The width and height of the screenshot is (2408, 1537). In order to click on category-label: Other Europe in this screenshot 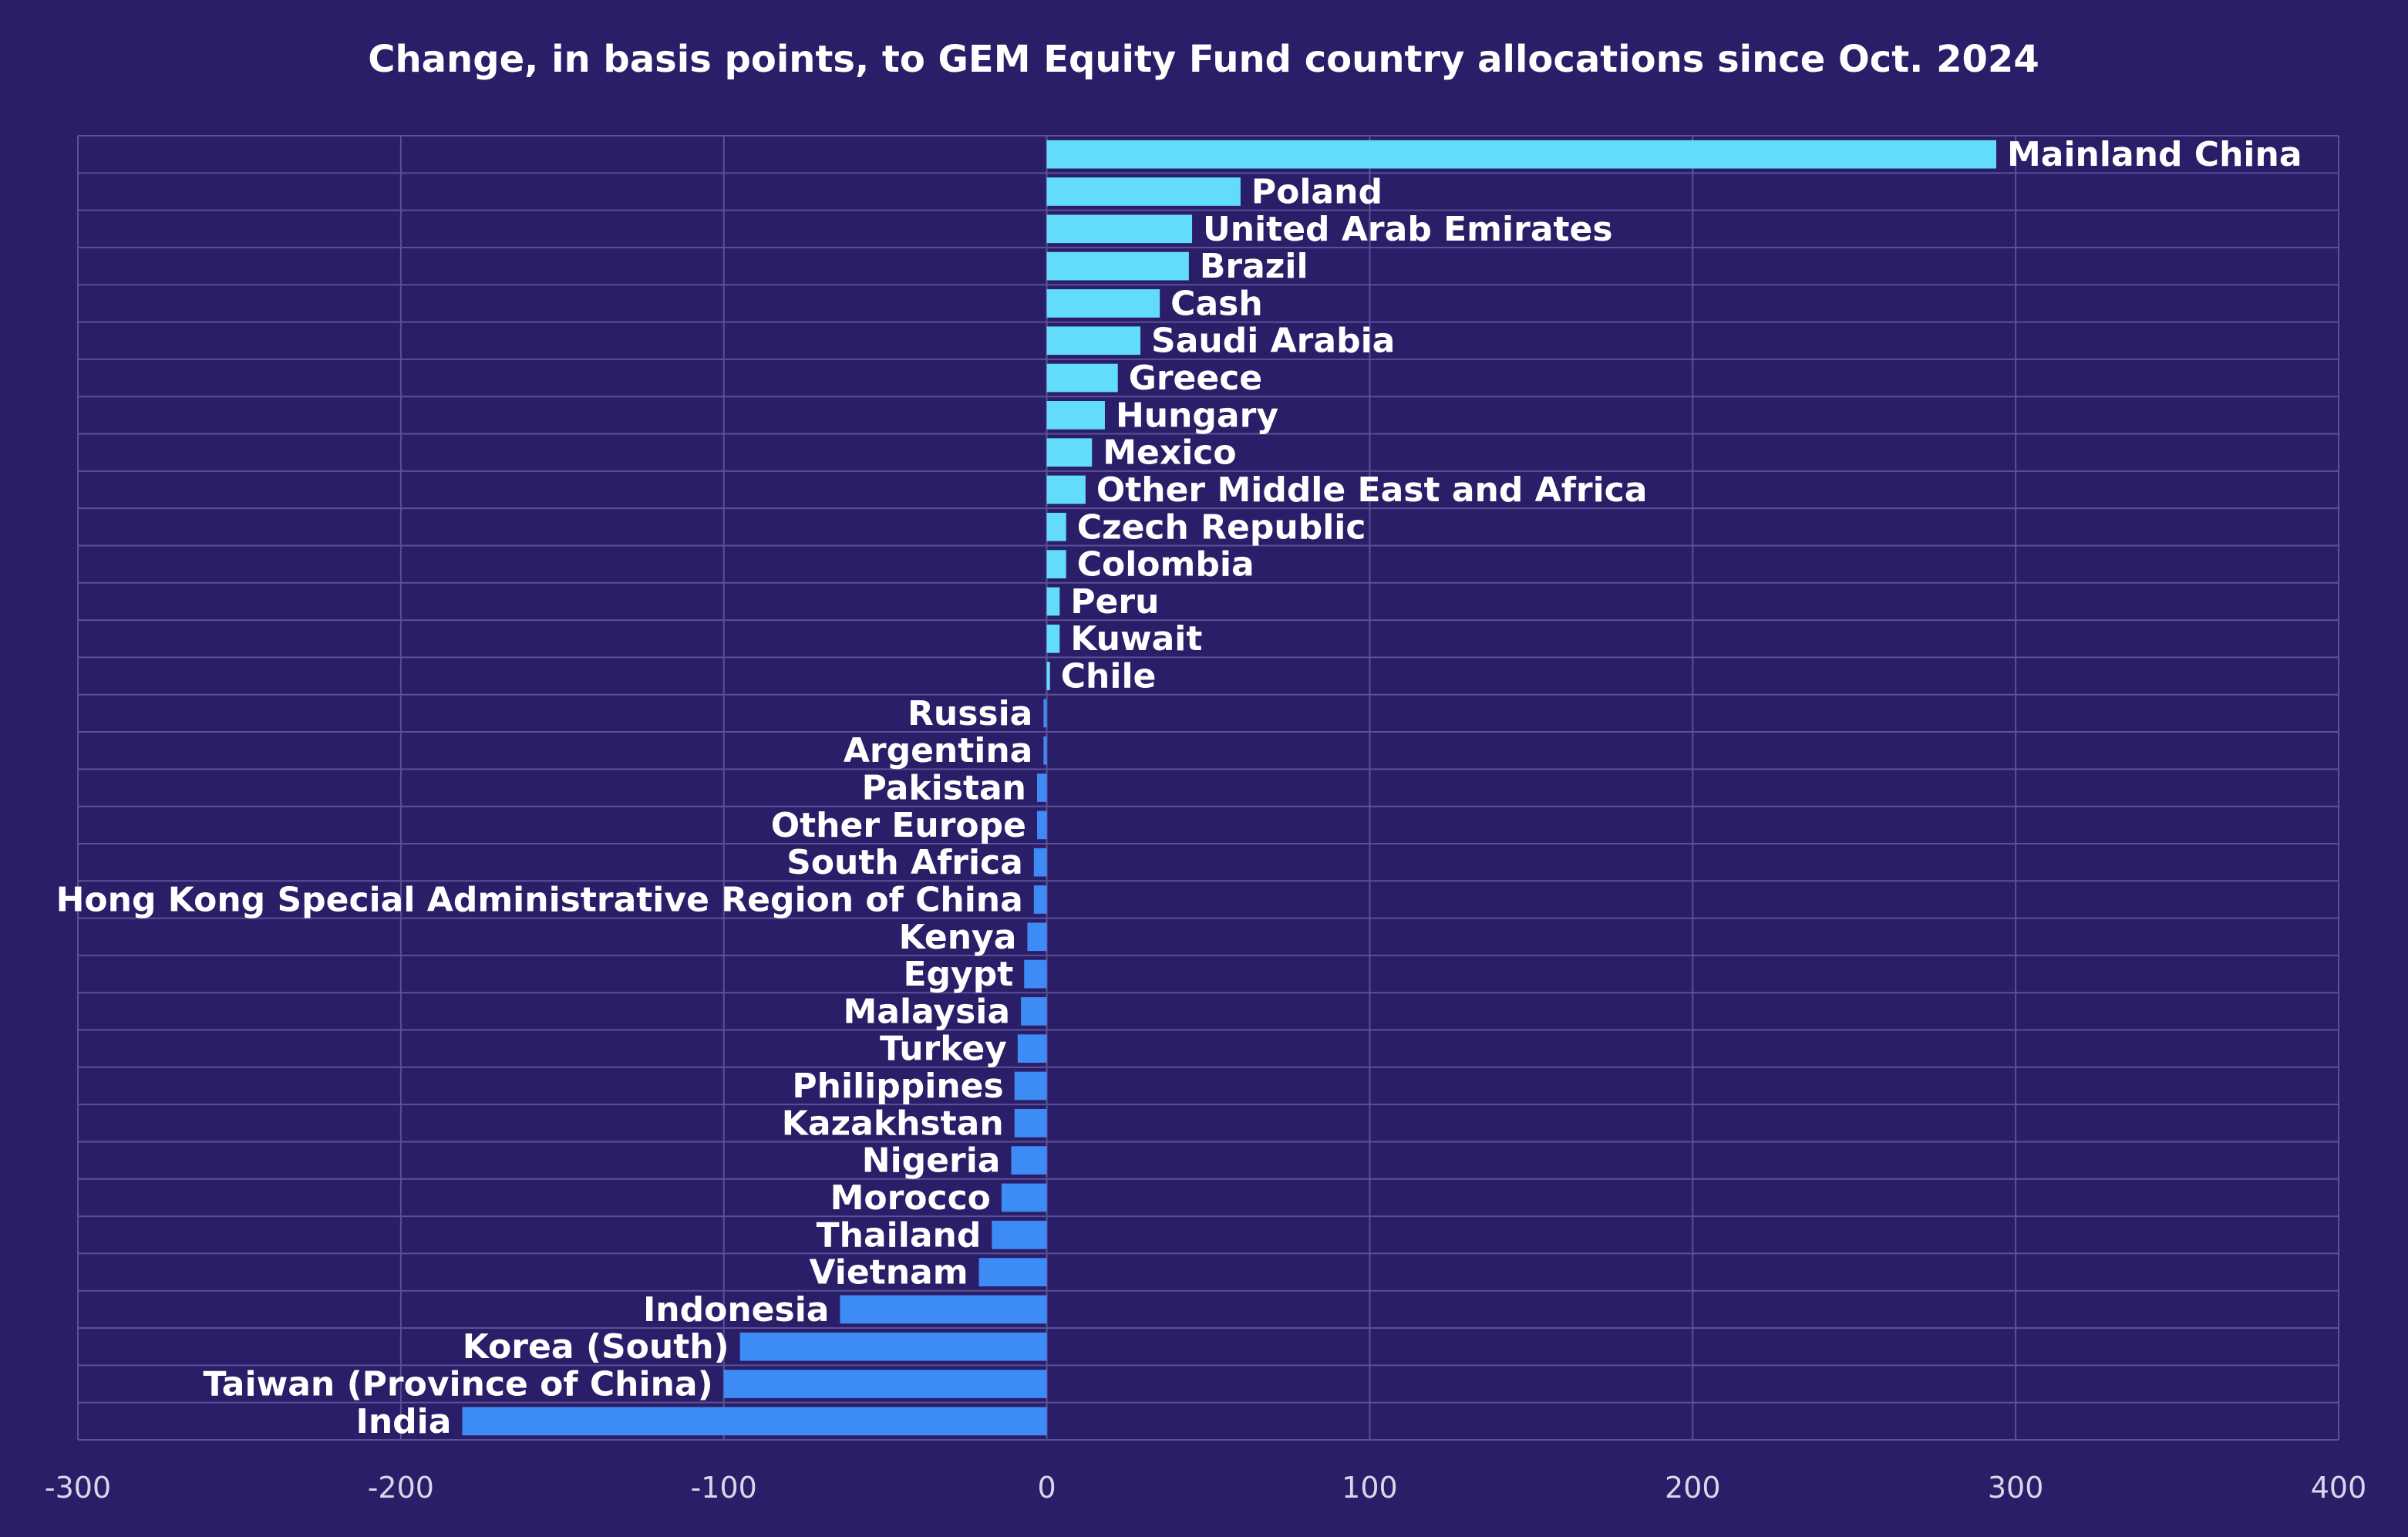, I will do `click(898, 826)`.